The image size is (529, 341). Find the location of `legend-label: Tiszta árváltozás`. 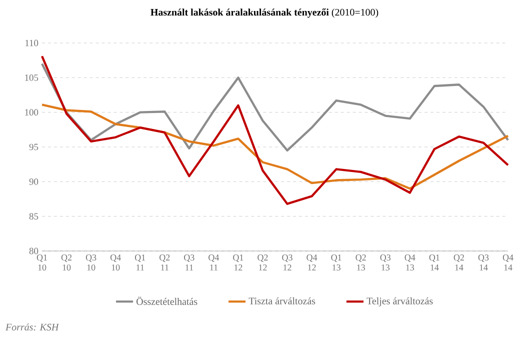

legend-label: Tiszta árváltozás is located at coordinates (282, 300).